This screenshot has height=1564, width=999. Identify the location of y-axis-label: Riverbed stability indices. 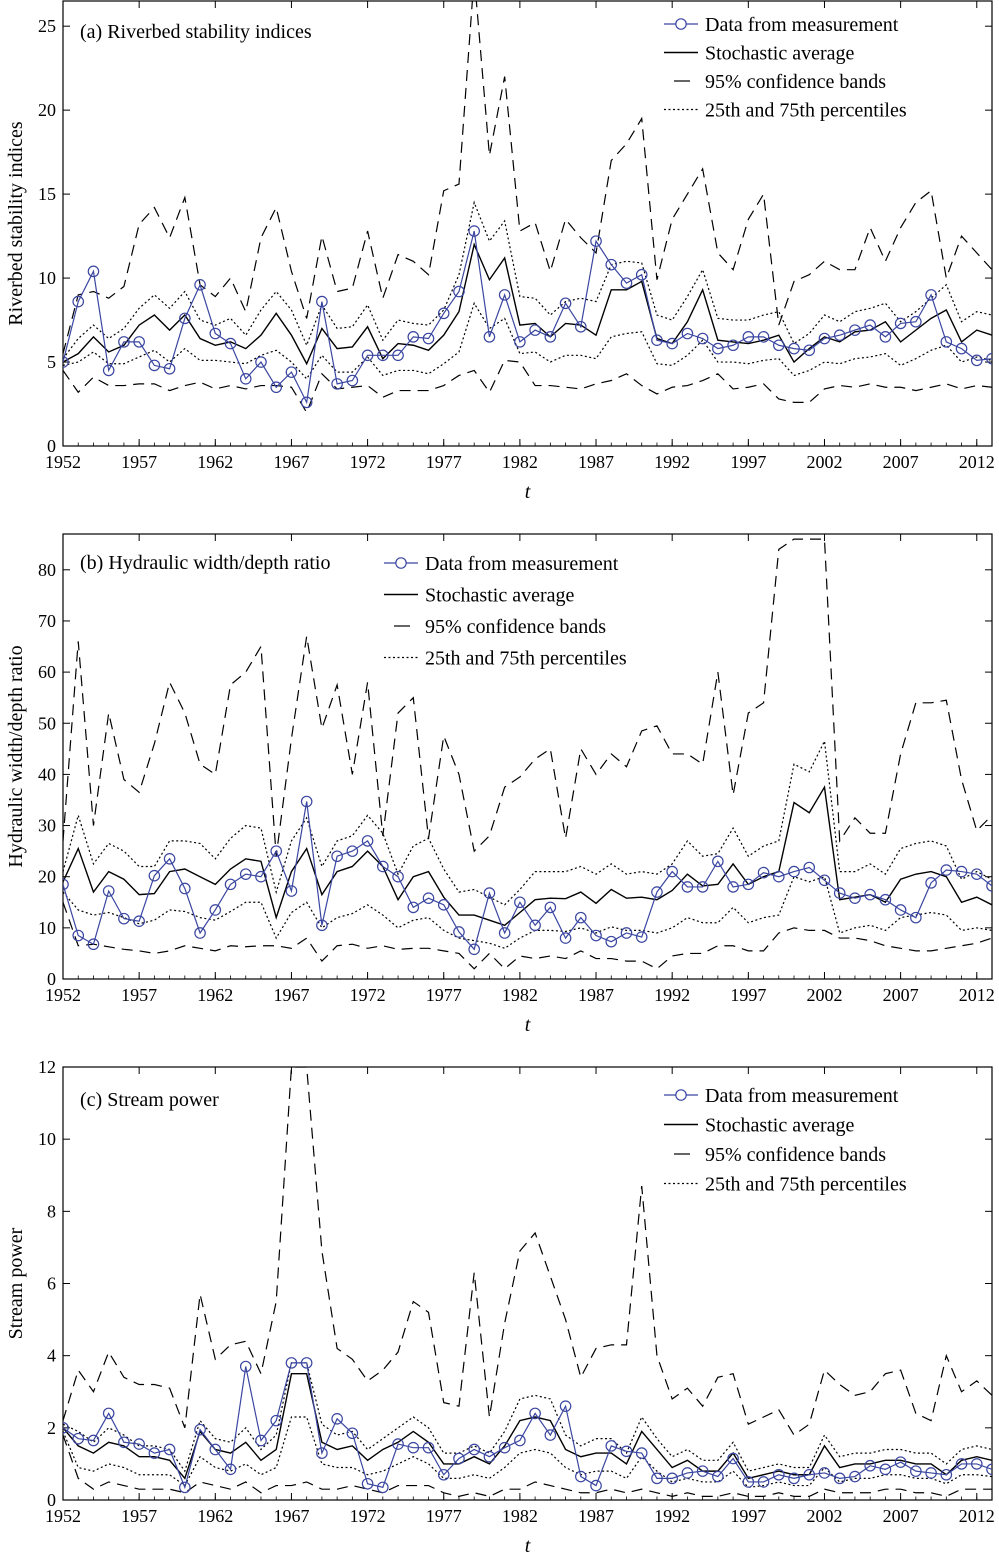
(16, 223).